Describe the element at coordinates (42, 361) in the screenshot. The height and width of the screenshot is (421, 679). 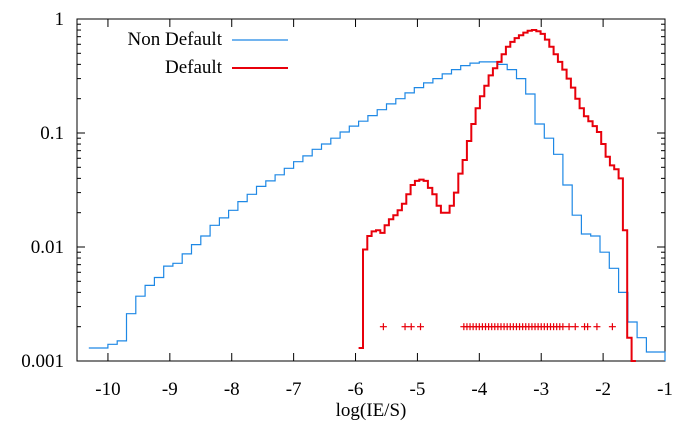
I see `y-tick-label: 0.001` at that location.